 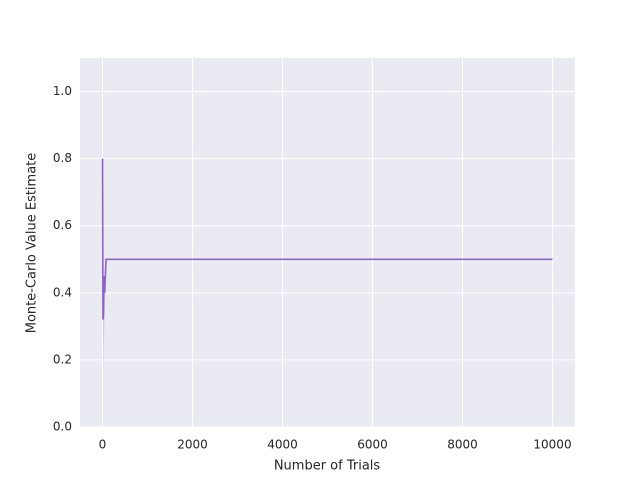 I want to click on x-tick-label: 6000, so click(x=372, y=445).